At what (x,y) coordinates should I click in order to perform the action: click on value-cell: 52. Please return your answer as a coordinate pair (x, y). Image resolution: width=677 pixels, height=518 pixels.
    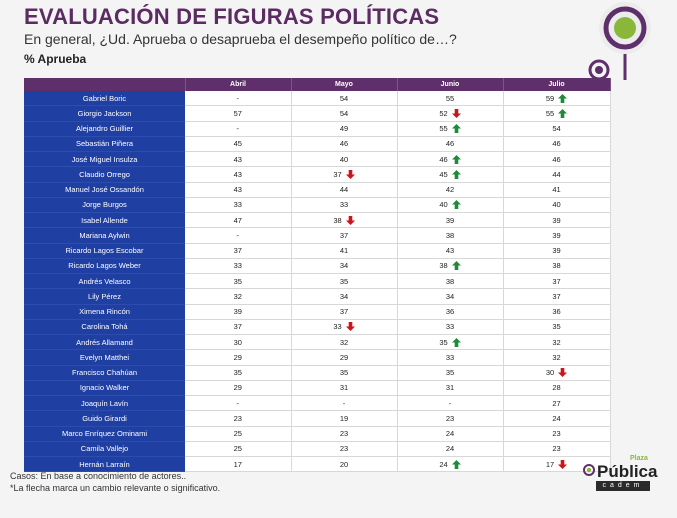
    Looking at the image, I should click on (450, 113).